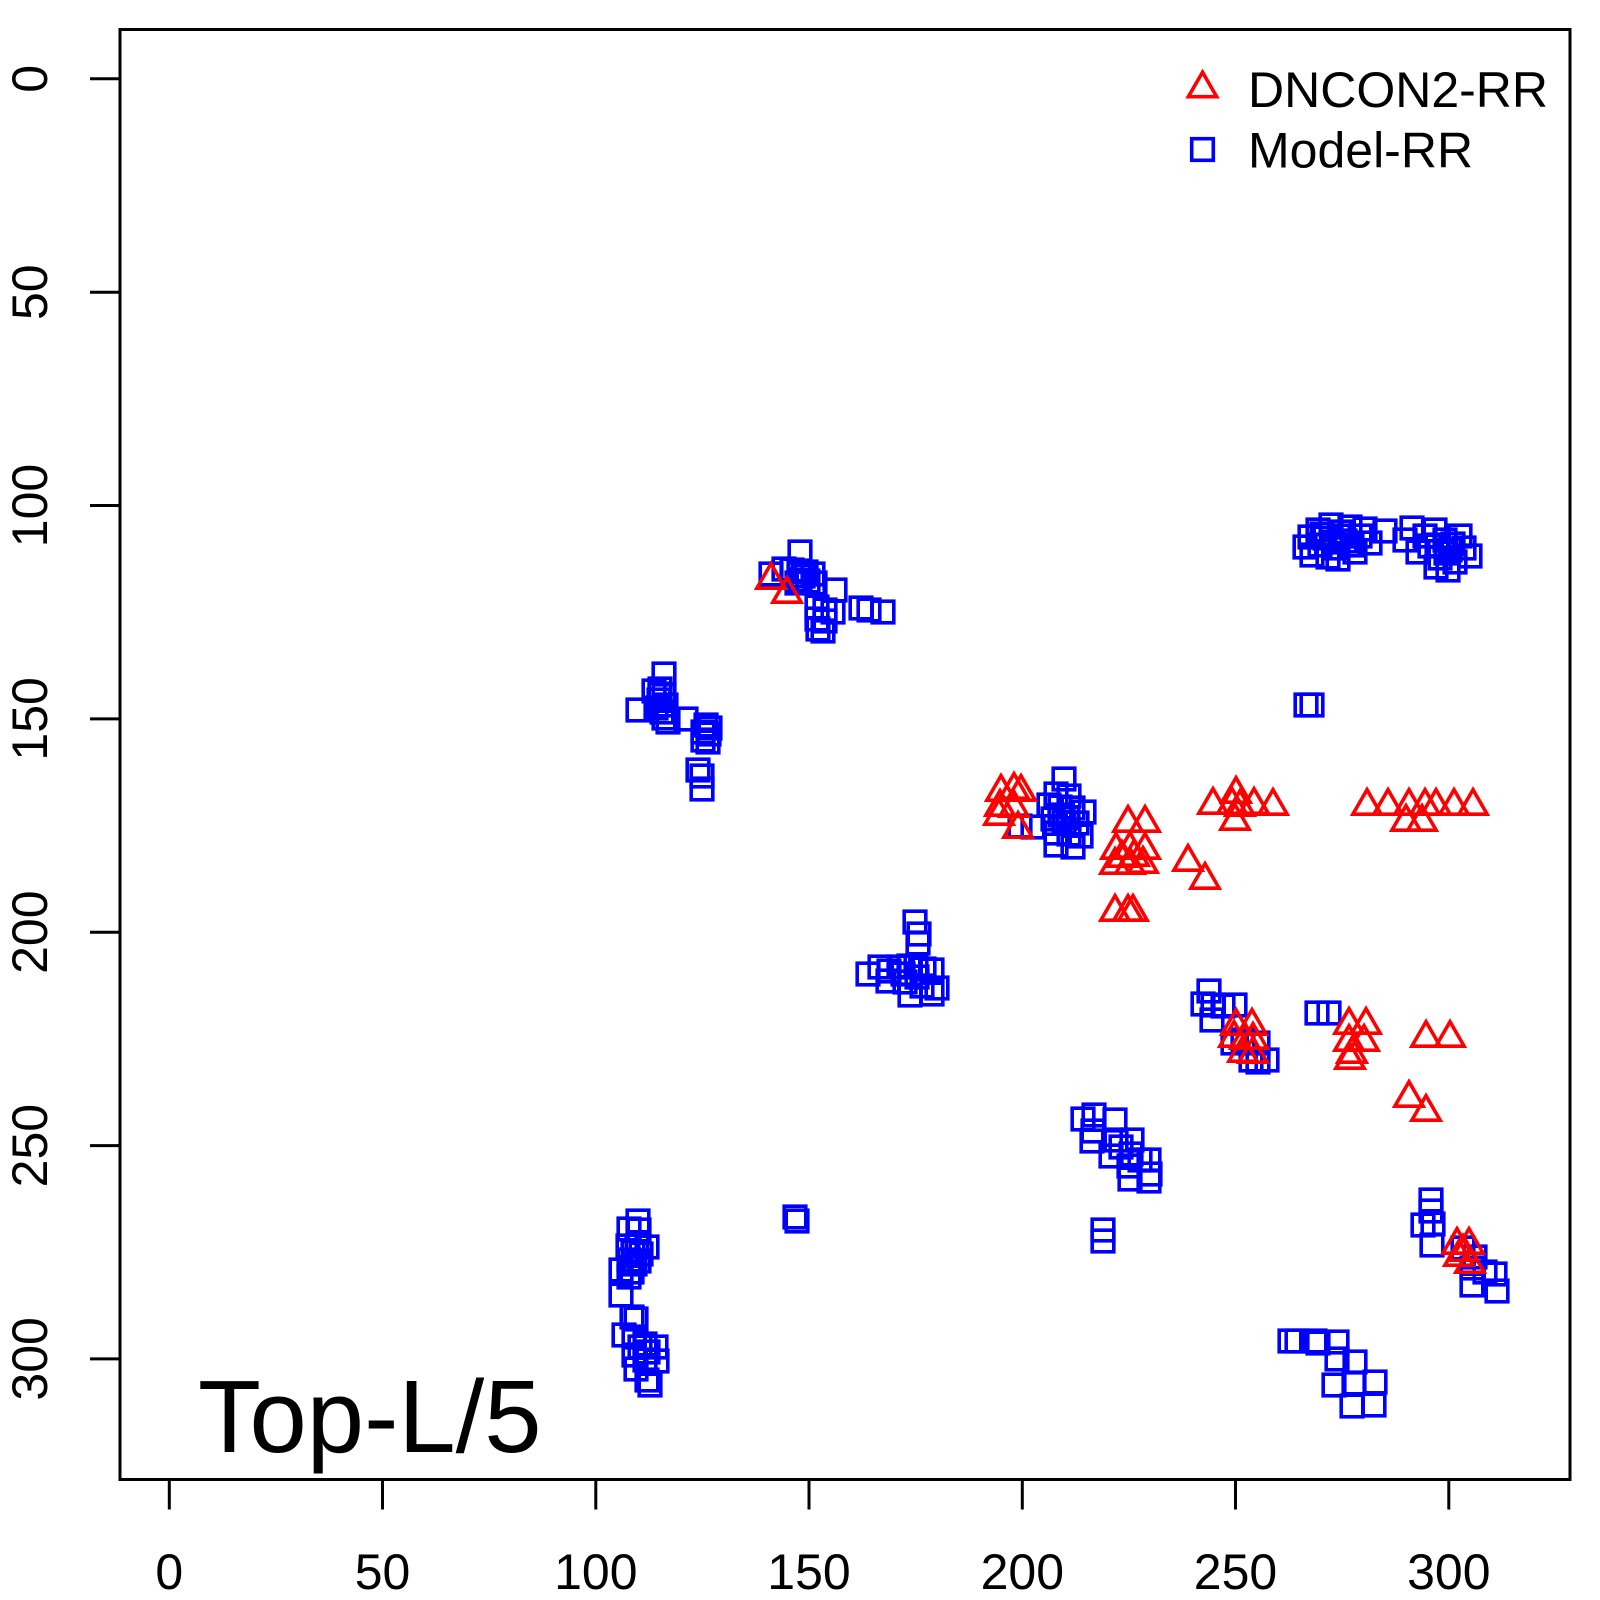 This screenshot has height=1600, width=1600. What do you see at coordinates (1360, 151) in the screenshot?
I see `svg-text: Model-RR` at bounding box center [1360, 151].